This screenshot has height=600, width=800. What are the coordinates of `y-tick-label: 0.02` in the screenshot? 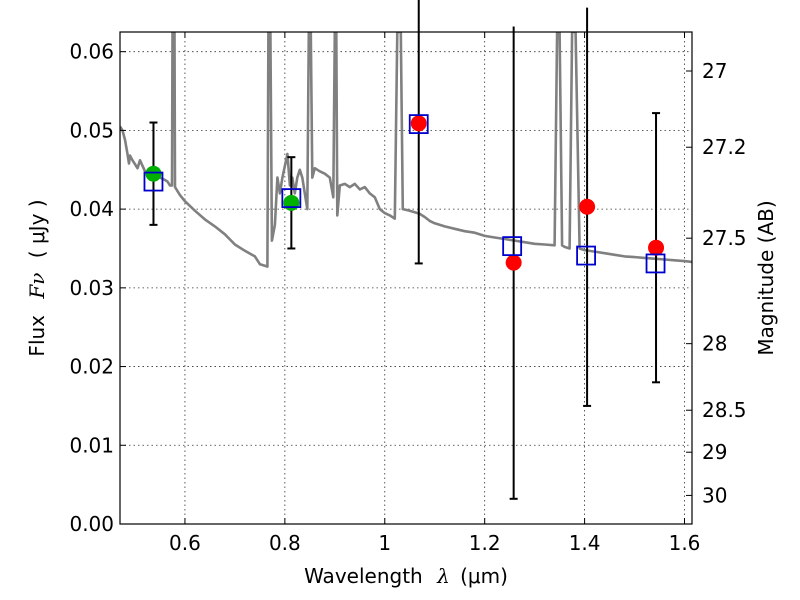 It's located at (91, 367).